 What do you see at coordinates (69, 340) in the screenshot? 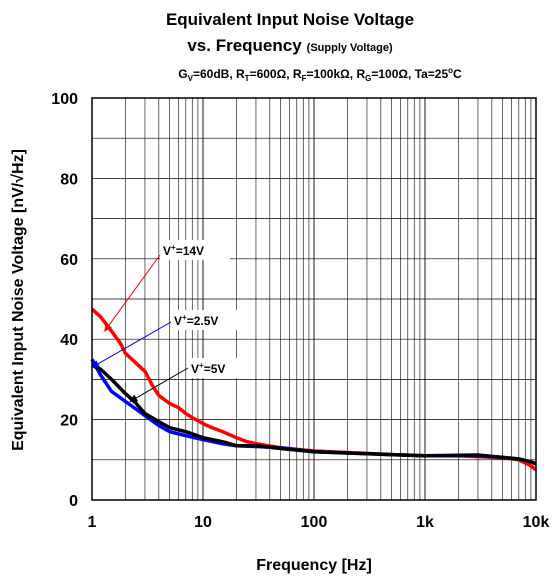
I see `y-tick-label: 40` at bounding box center [69, 340].